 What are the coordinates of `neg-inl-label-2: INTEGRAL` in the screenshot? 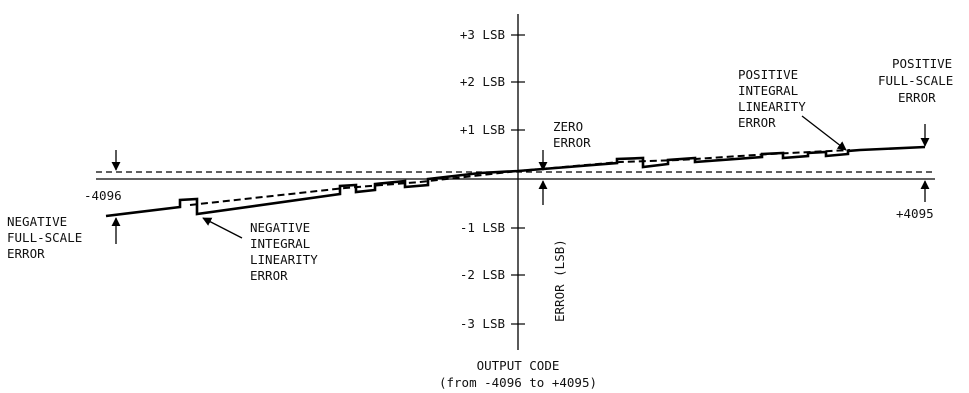 It's located at (280, 243).